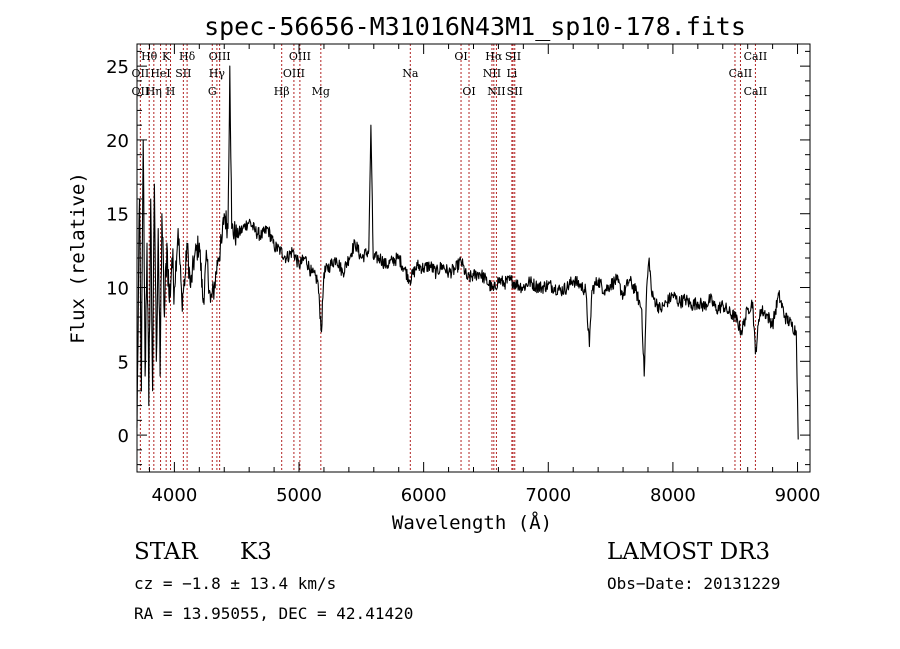  I want to click on y-tick-label: 10, so click(117, 289).